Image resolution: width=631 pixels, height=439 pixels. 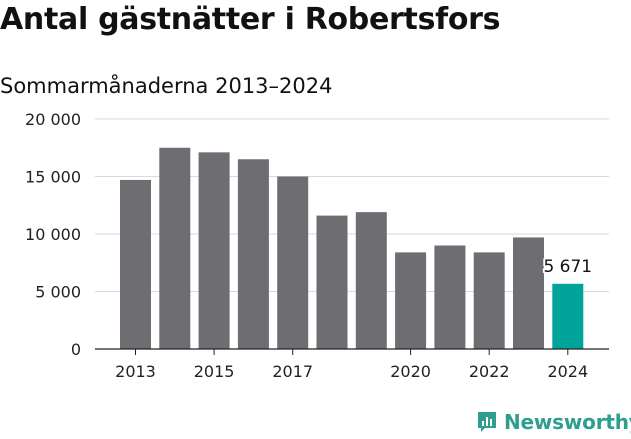 What do you see at coordinates (567, 371) in the screenshot?
I see `x-tick-label: 2024` at bounding box center [567, 371].